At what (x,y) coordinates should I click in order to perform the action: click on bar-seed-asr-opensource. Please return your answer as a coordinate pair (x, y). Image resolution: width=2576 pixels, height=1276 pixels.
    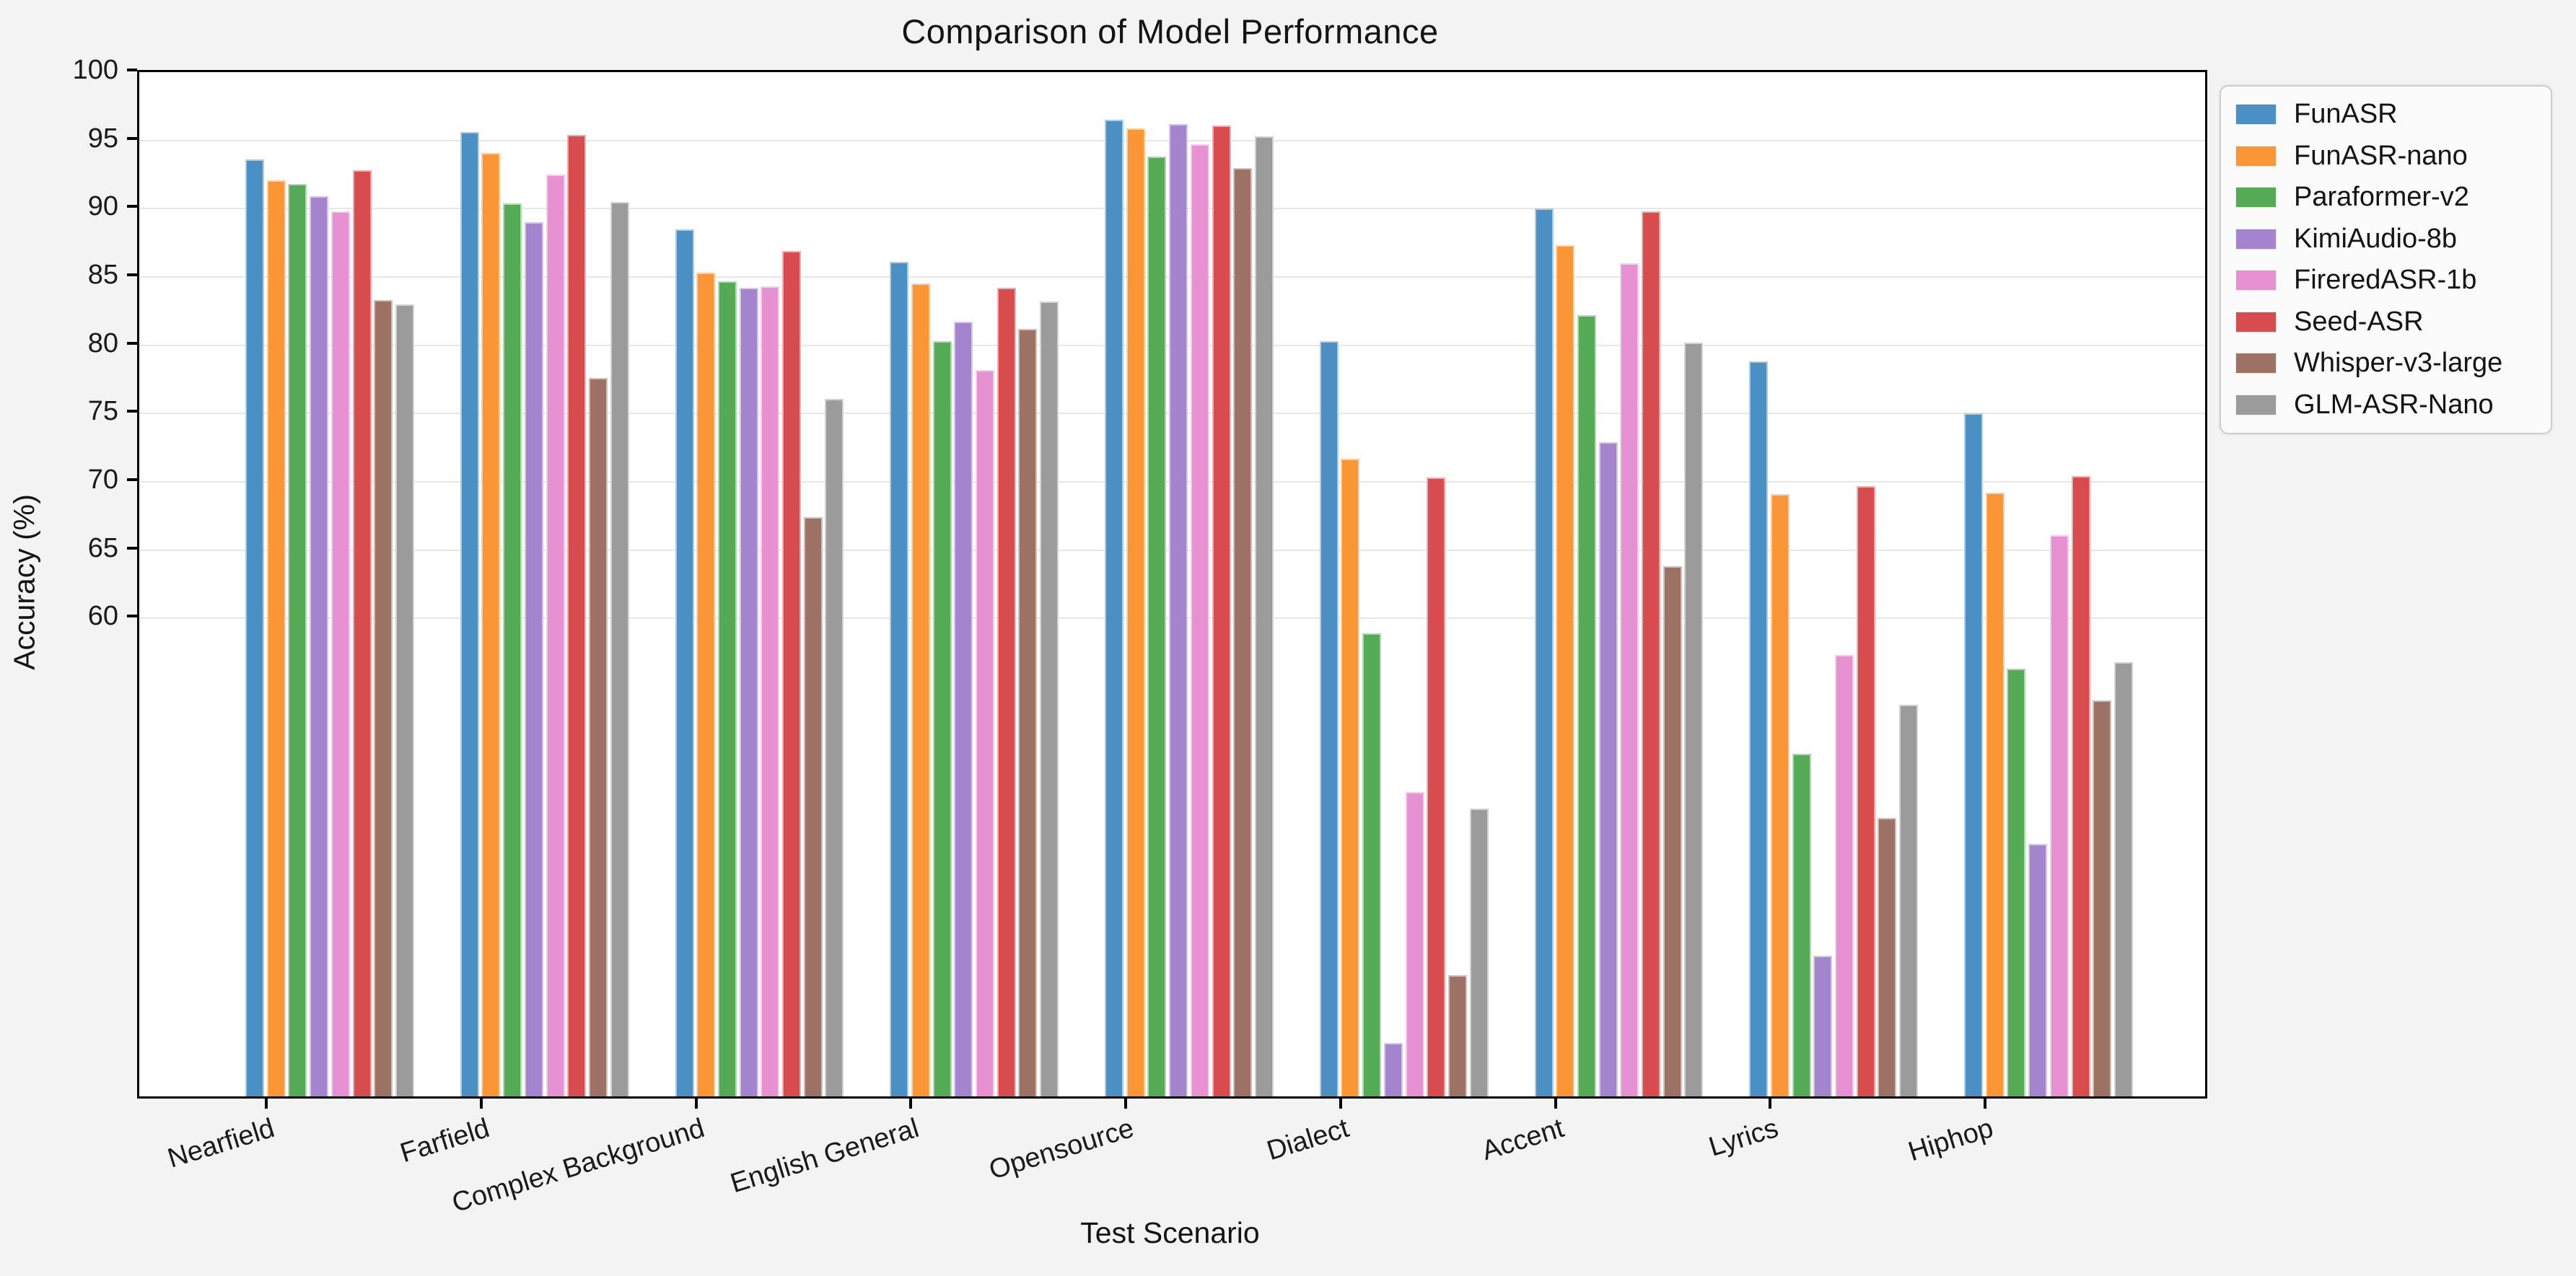
    Looking at the image, I should click on (1221, 611).